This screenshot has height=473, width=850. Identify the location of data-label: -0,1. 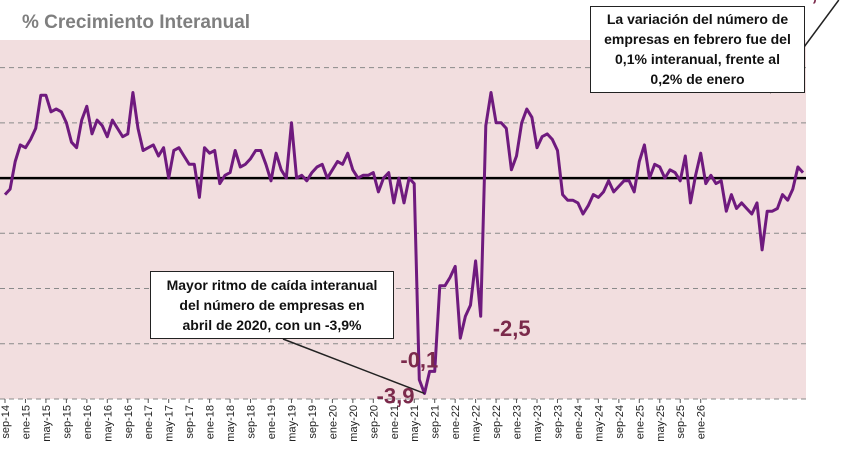
(419, 360).